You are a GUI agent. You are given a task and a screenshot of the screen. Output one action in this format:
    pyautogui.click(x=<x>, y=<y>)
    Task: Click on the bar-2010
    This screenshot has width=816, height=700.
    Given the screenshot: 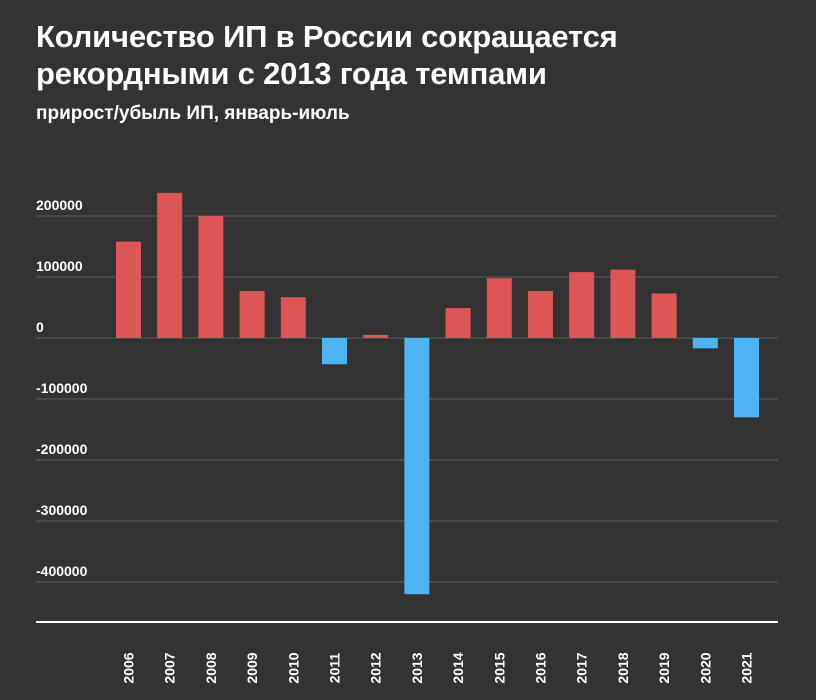 What is the action you would take?
    pyautogui.click(x=293, y=317)
    